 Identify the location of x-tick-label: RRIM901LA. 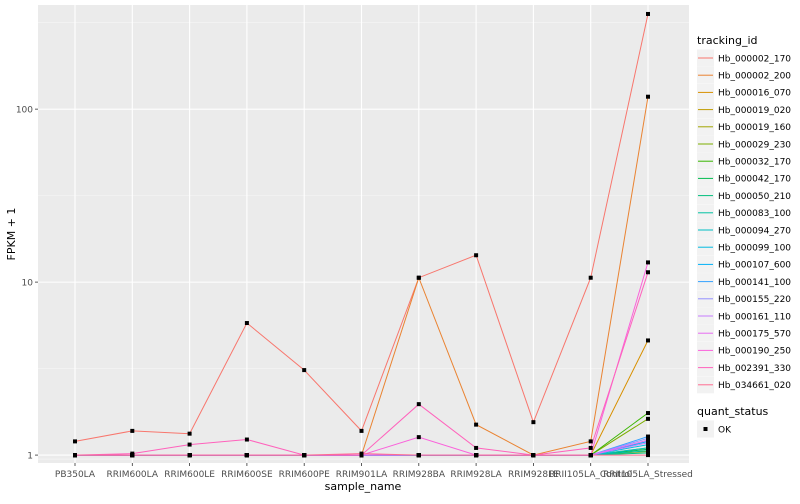
(362, 475).